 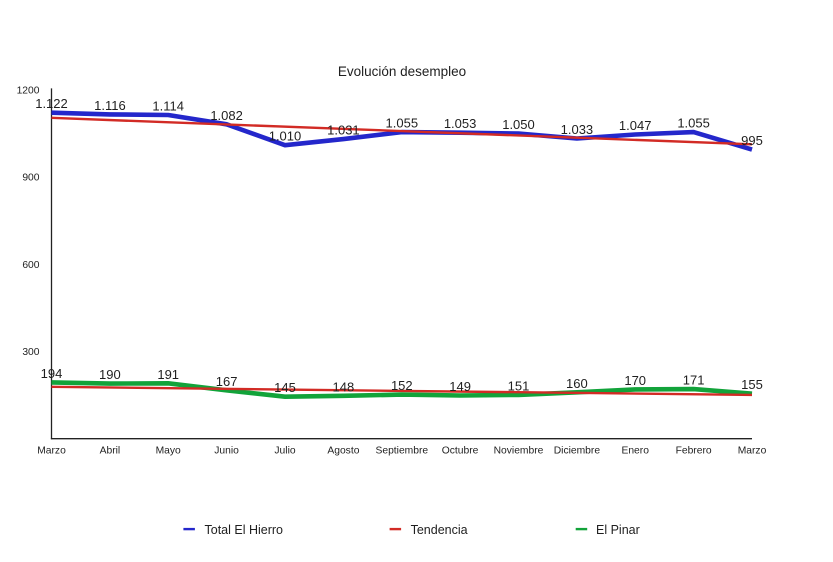 I want to click on svg-text: 170, so click(x=635, y=380).